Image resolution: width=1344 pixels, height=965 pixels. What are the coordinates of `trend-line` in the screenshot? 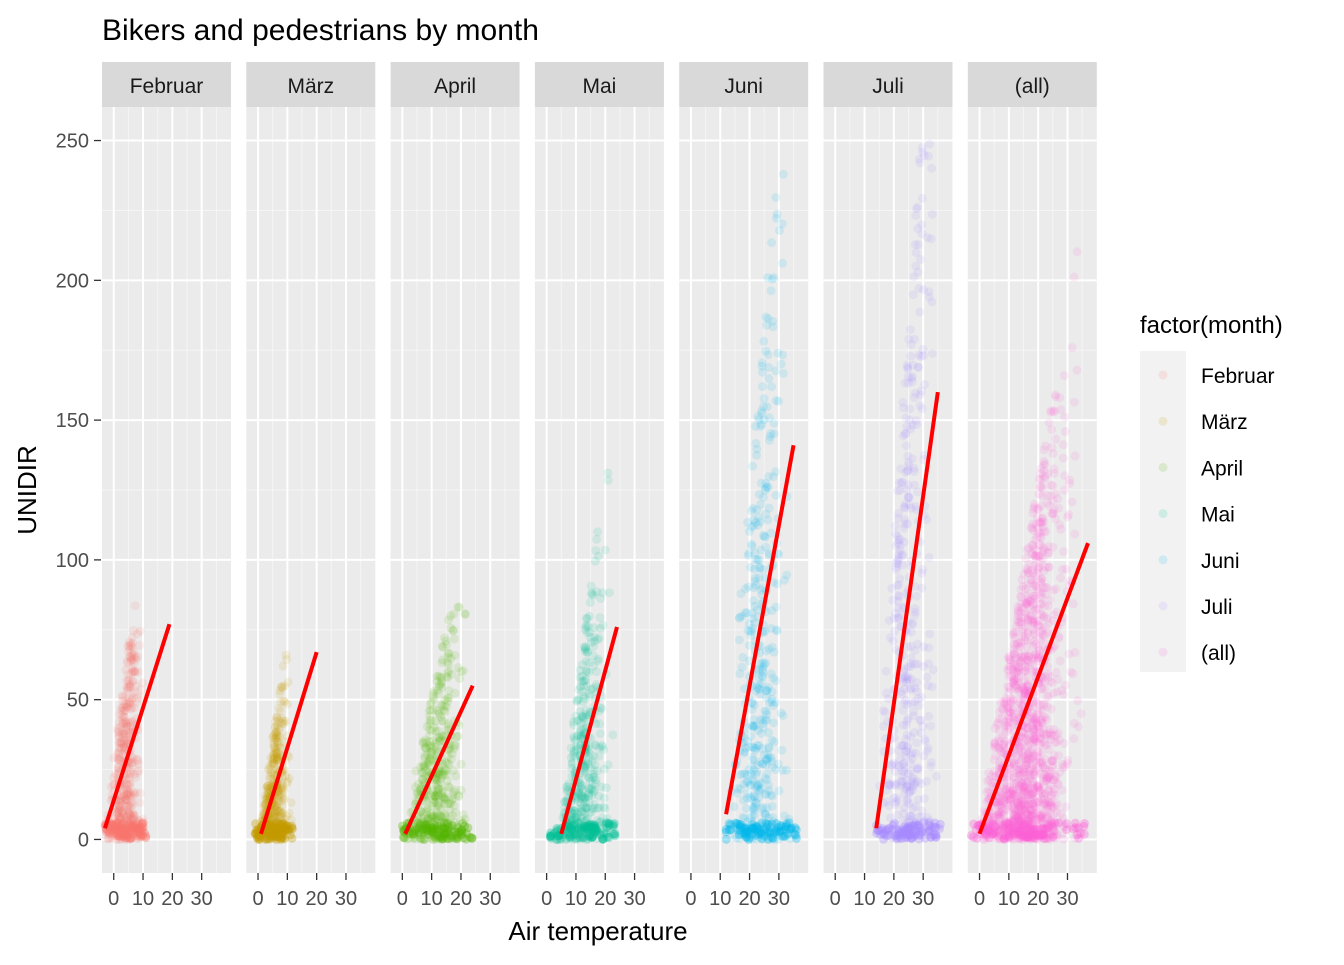 It's located at (439, 759).